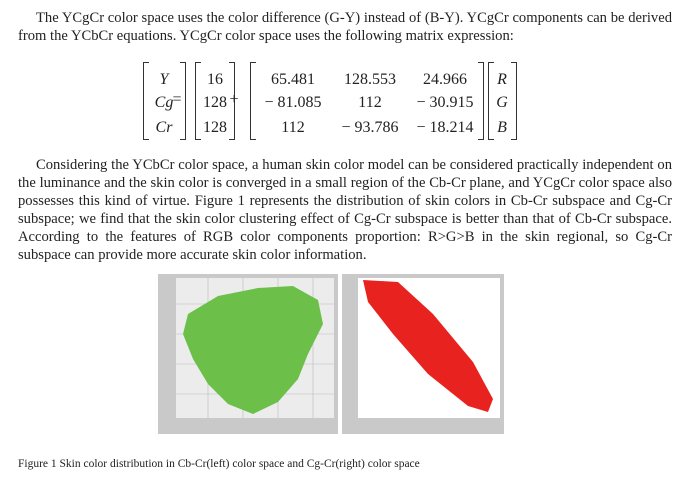  What do you see at coordinates (215, 79) in the screenshot?
I see `vector-entry: 16` at bounding box center [215, 79].